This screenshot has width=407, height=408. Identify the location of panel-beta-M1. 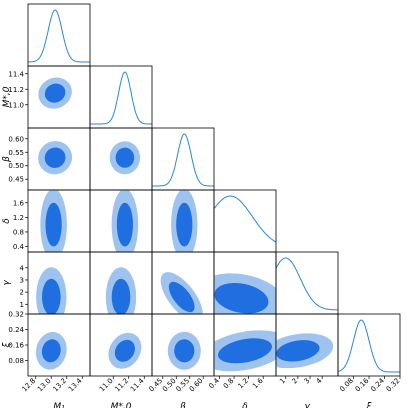
(55, 158).